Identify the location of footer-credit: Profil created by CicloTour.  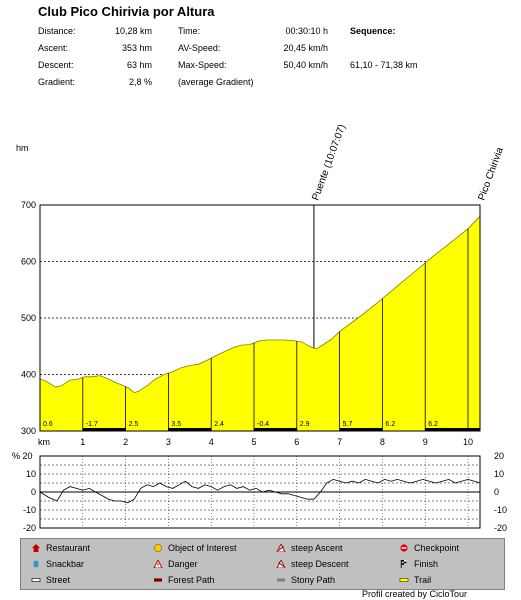
(415, 594).